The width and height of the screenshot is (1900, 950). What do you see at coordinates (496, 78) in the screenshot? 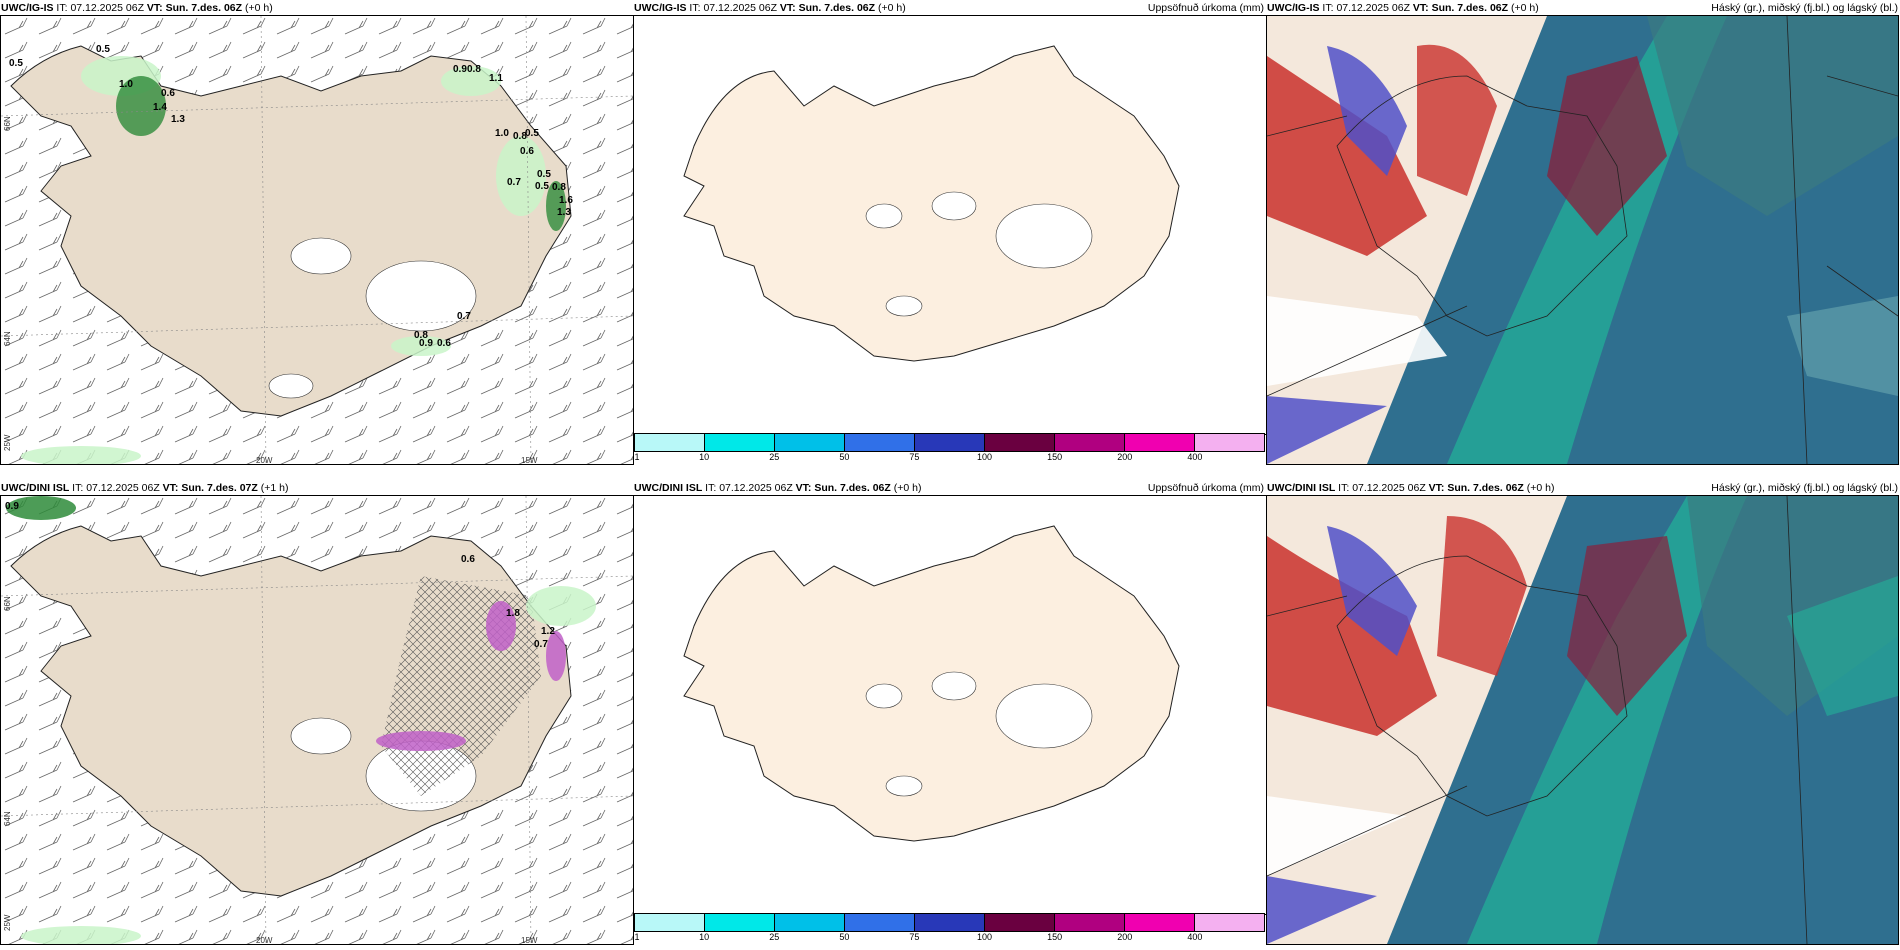
I see `value-label: 1.1` at bounding box center [496, 78].